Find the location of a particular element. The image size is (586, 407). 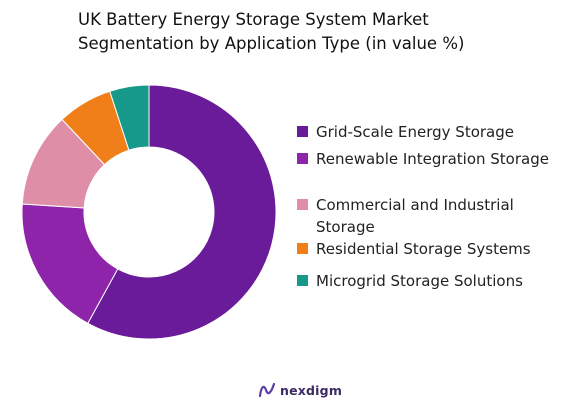

legend-label: Grid-Scale Energy Storage is located at coordinates (415, 132).